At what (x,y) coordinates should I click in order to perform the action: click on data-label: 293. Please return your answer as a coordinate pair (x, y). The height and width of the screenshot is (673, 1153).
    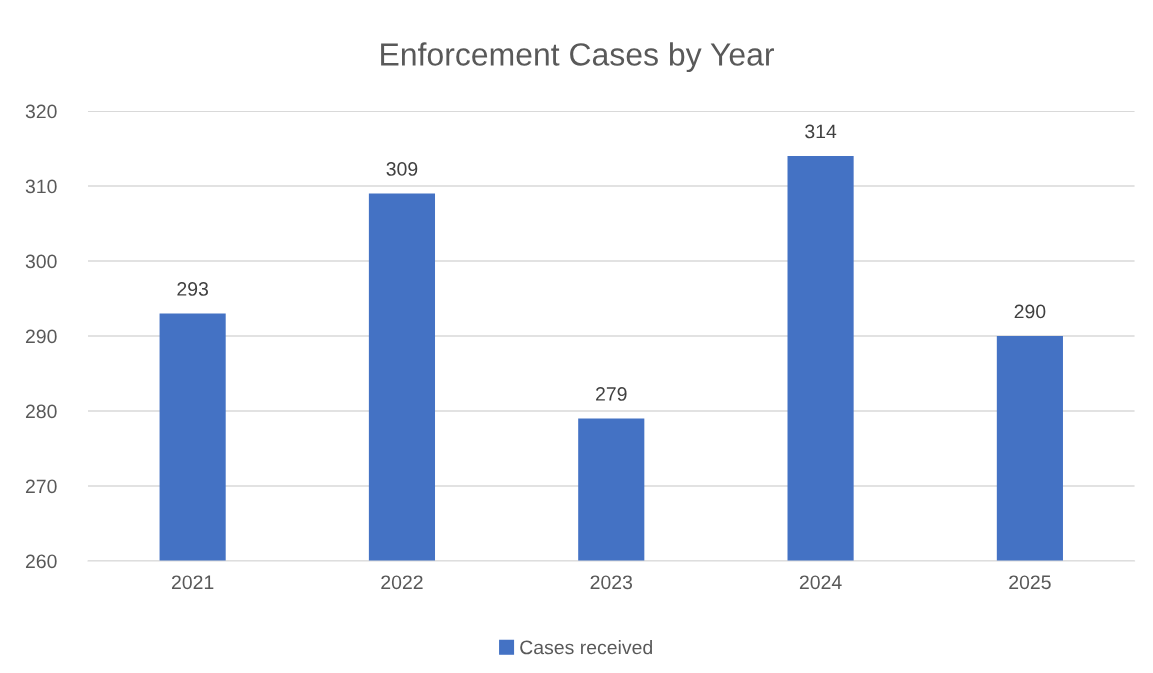
    Looking at the image, I should click on (192, 289).